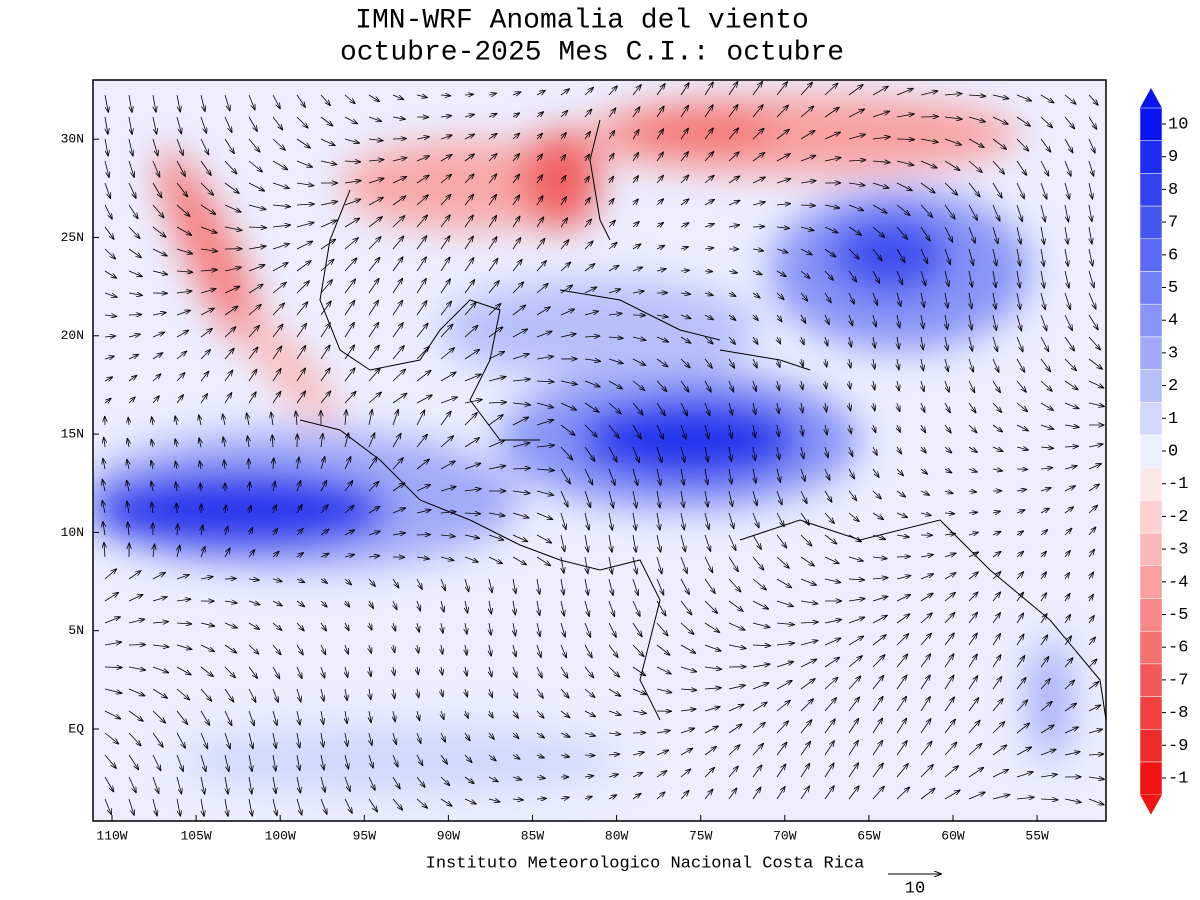 Image resolution: width=1200 pixels, height=900 pixels. I want to click on colorbar-label: -6, so click(1178, 648).